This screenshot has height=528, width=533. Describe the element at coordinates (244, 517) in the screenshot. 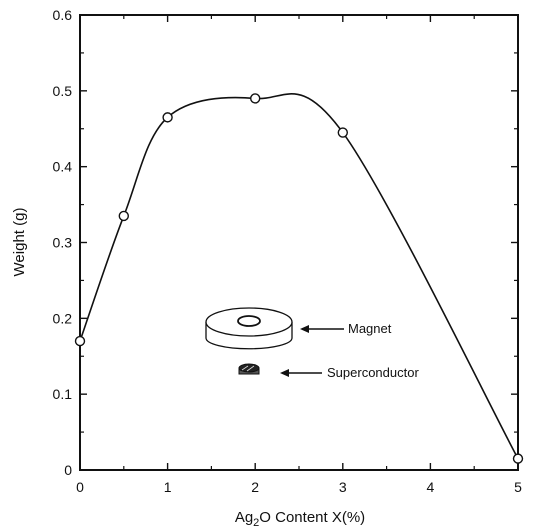

I see `x-axis-title-main: Ag` at that location.